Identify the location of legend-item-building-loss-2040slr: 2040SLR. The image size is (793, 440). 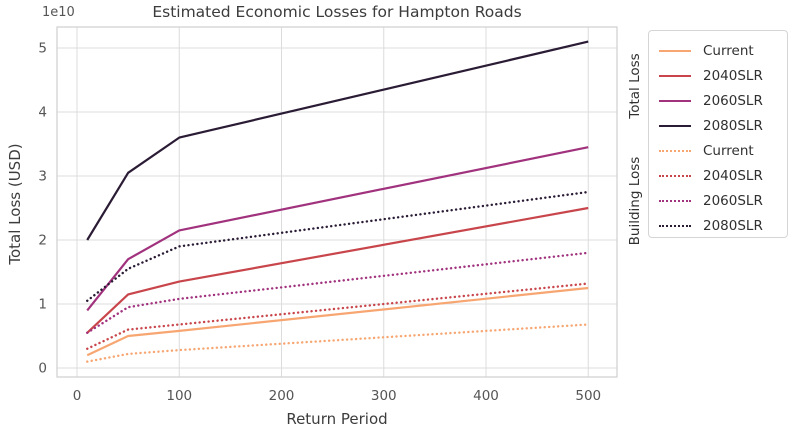
(723, 175).